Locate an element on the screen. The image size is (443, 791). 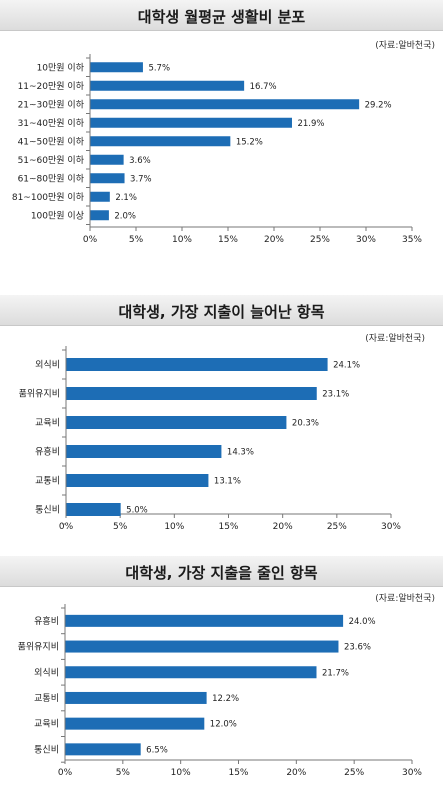
data-label: 23.1% is located at coordinates (335, 395).